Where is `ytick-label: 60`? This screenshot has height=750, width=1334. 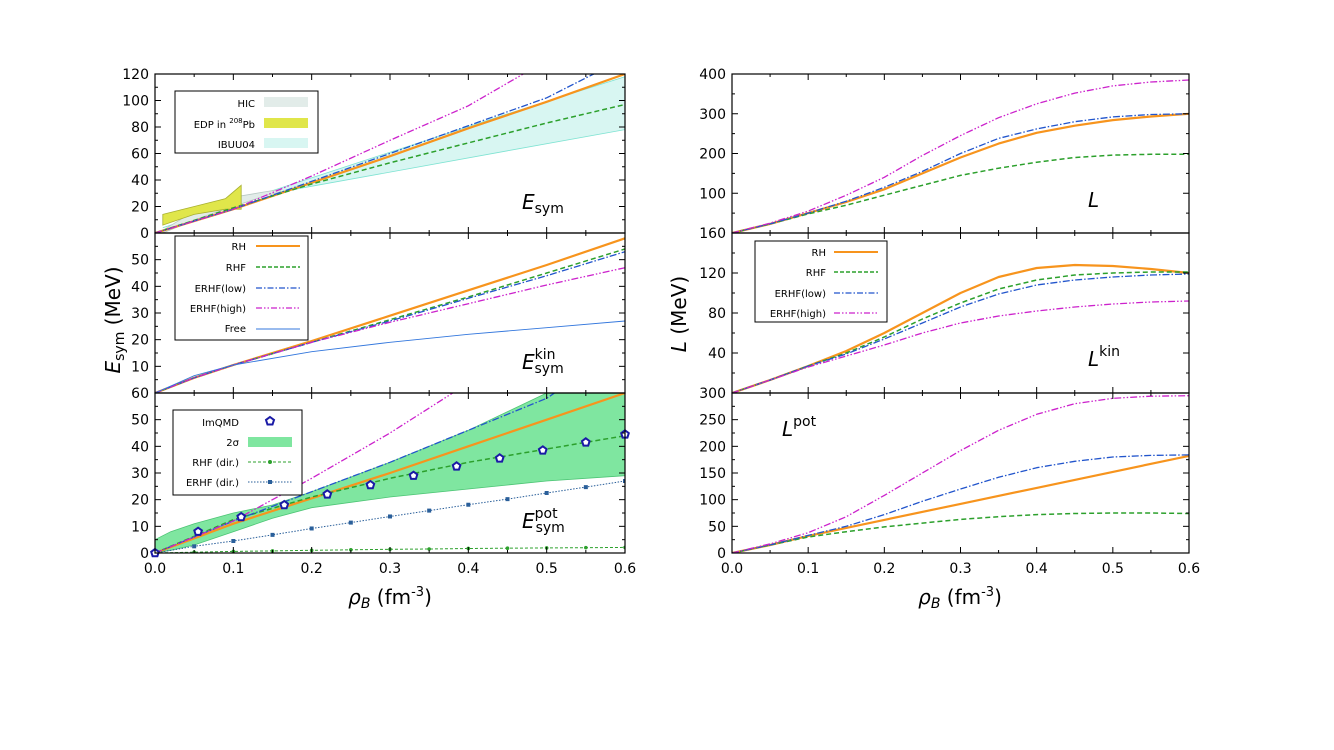
ytick-label: 60 is located at coordinates (140, 155).